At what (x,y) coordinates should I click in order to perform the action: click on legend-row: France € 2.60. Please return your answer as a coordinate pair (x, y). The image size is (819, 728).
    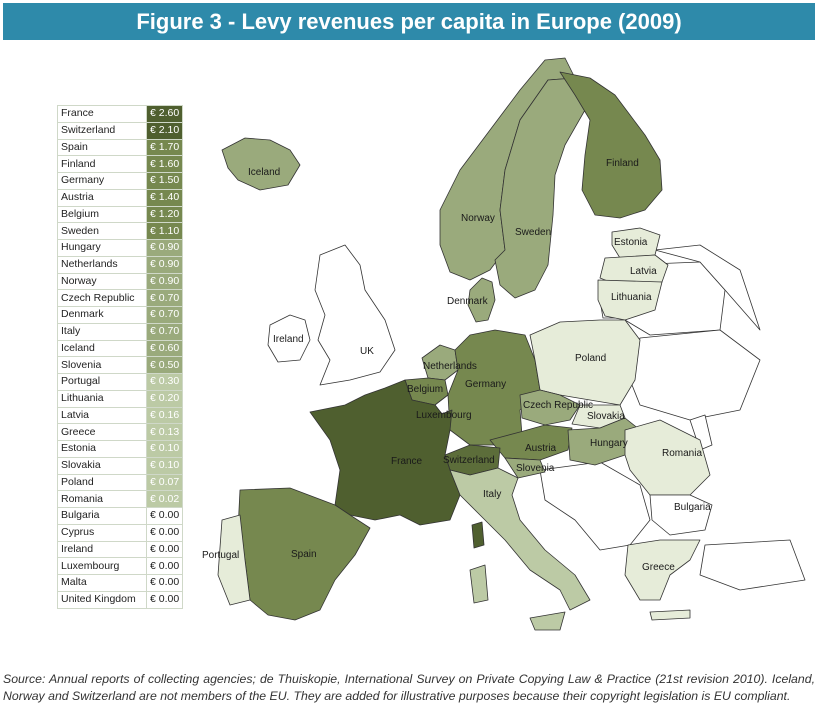
    Looking at the image, I should click on (120, 114).